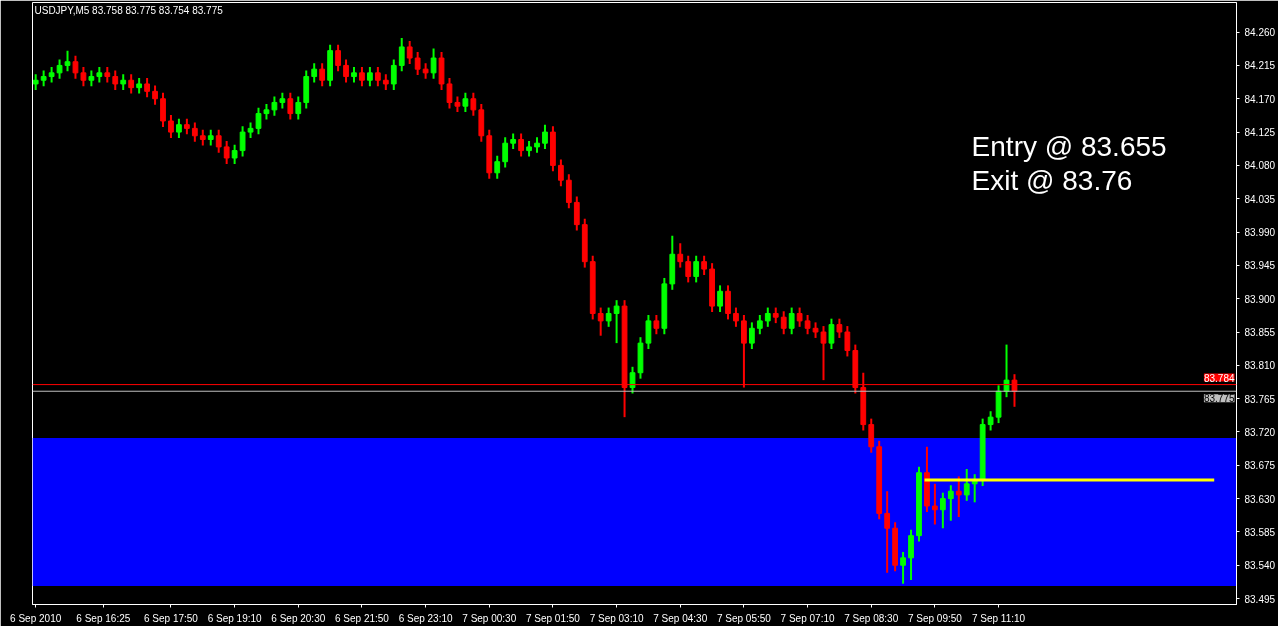  What do you see at coordinates (1260, 299) in the screenshot?
I see `y-tick-label: 83.900` at bounding box center [1260, 299].